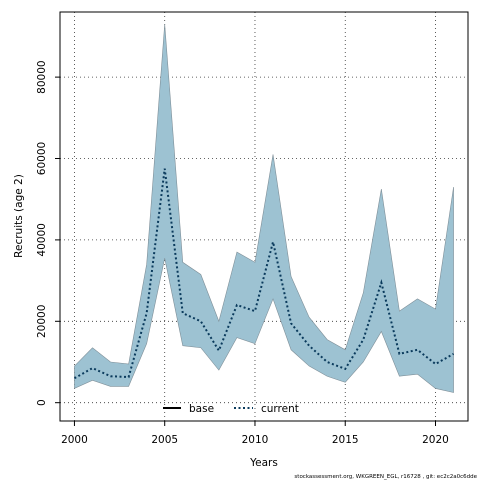 The width and height of the screenshot is (480, 480). Describe the element at coordinates (42, 239) in the screenshot. I see `y-tick-label: 40000` at that location.